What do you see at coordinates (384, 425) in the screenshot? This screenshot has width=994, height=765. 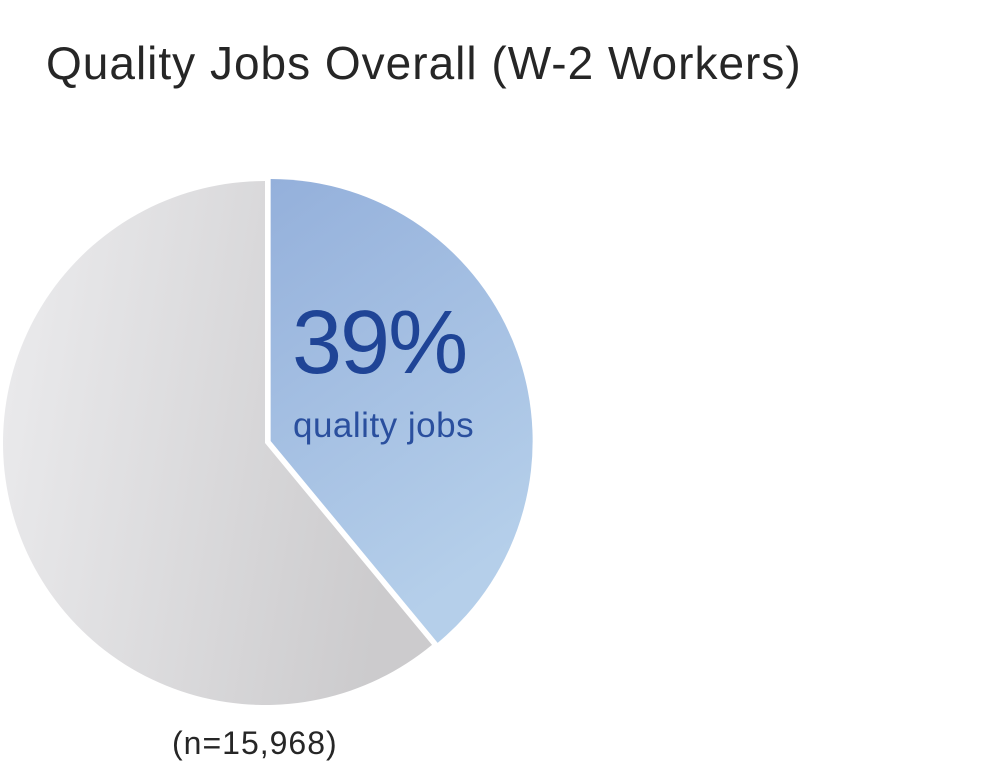 I see `slice-category-label: quality jobs` at bounding box center [384, 425].